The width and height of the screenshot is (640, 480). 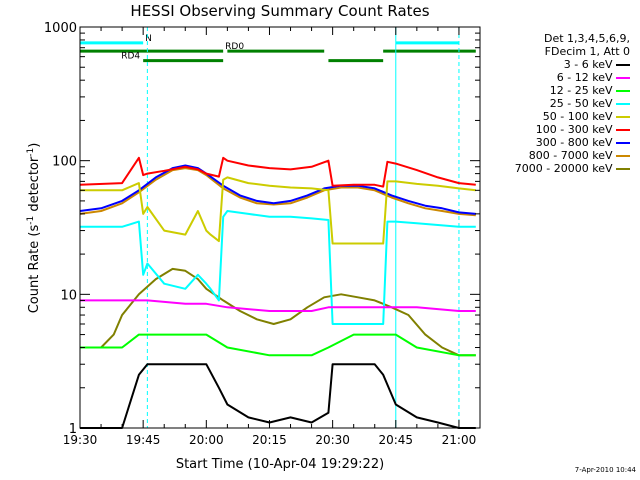 What do you see at coordinates (582, 103) in the screenshot?
I see `legend-label-3: 25 - 50 keV` at bounding box center [582, 103].